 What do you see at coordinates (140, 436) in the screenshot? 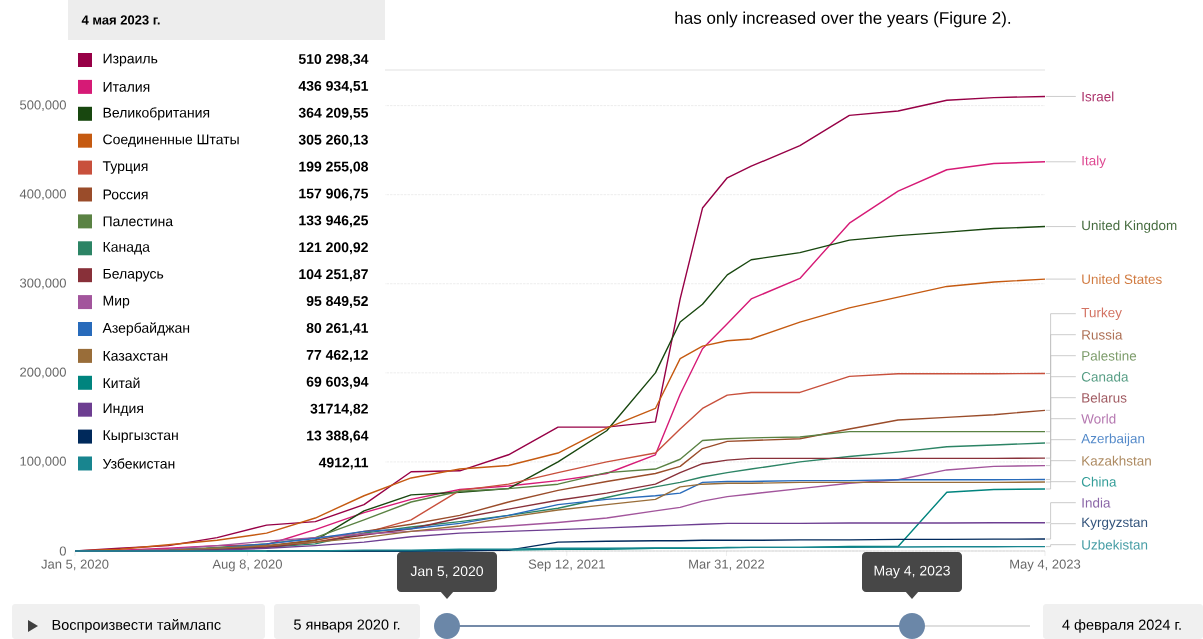
I see `annotation: Кыргызстан` at bounding box center [140, 436].